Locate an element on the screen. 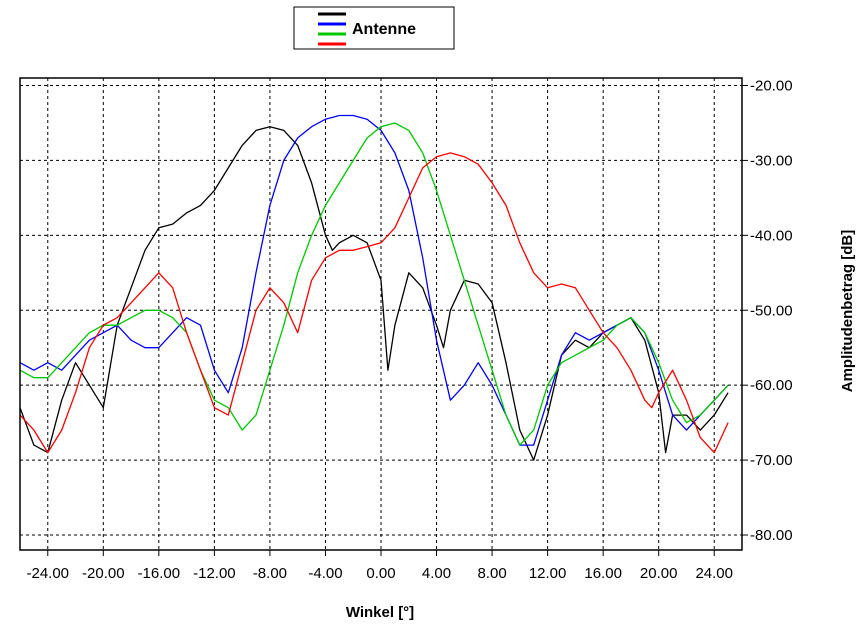 Image resolution: width=864 pixels, height=629 pixels. x-axis-title: Winkel [°] is located at coordinates (380, 612).